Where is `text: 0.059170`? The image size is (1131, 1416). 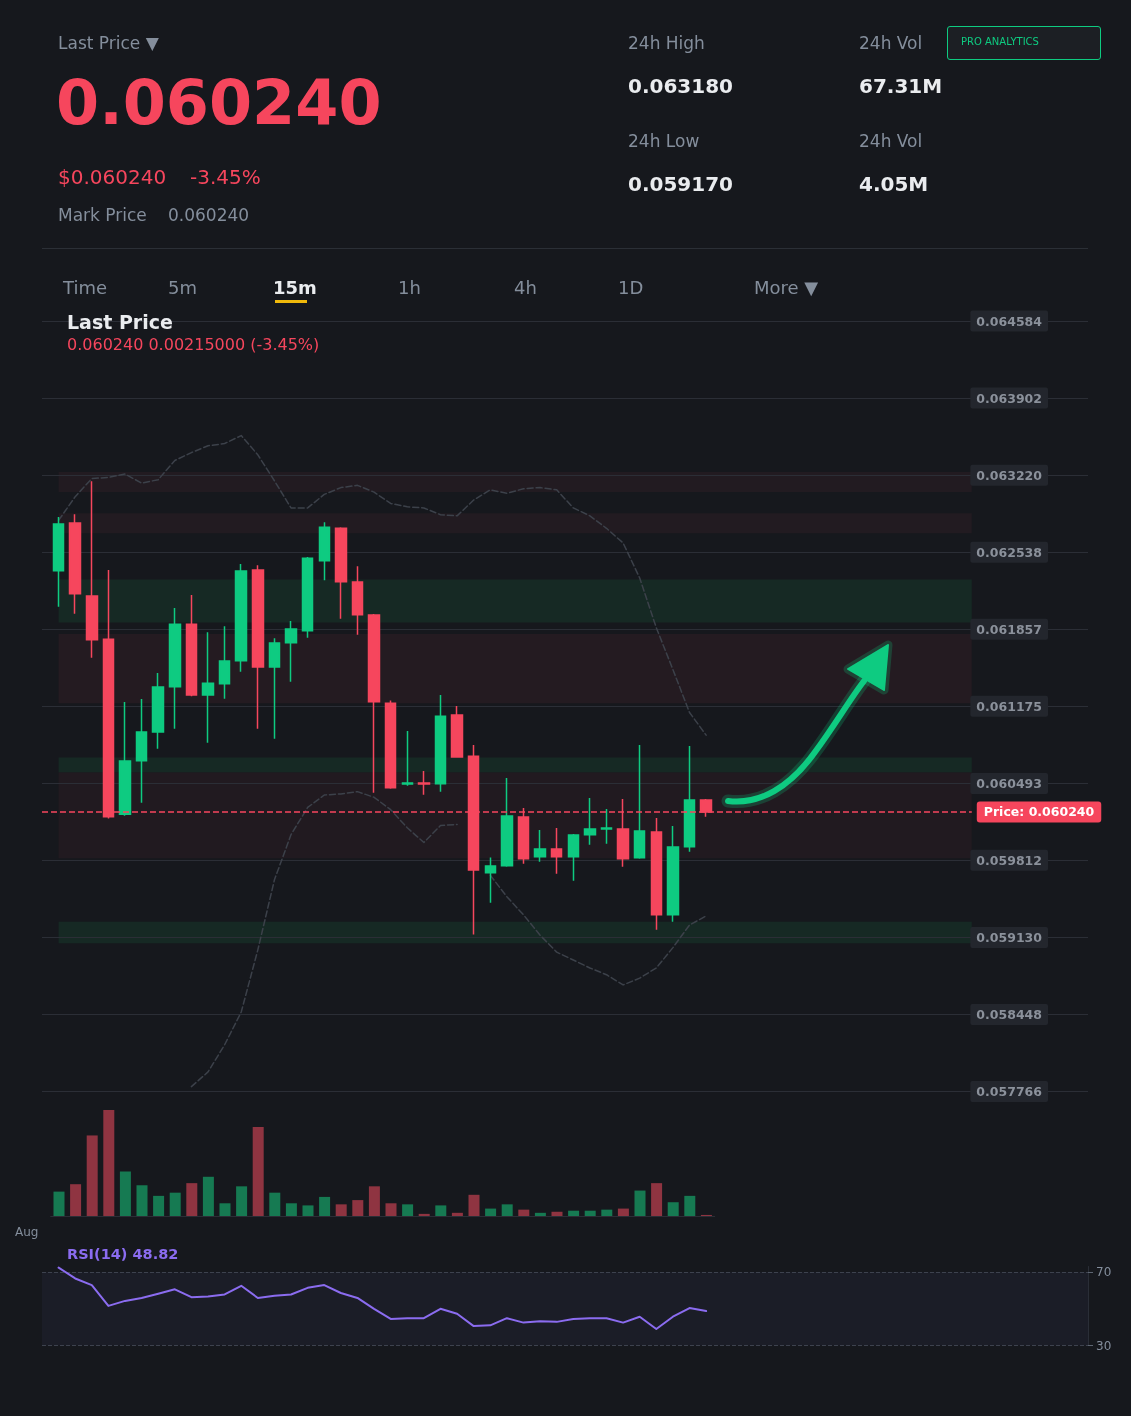
text: 0.059170 is located at coordinates (681, 184).